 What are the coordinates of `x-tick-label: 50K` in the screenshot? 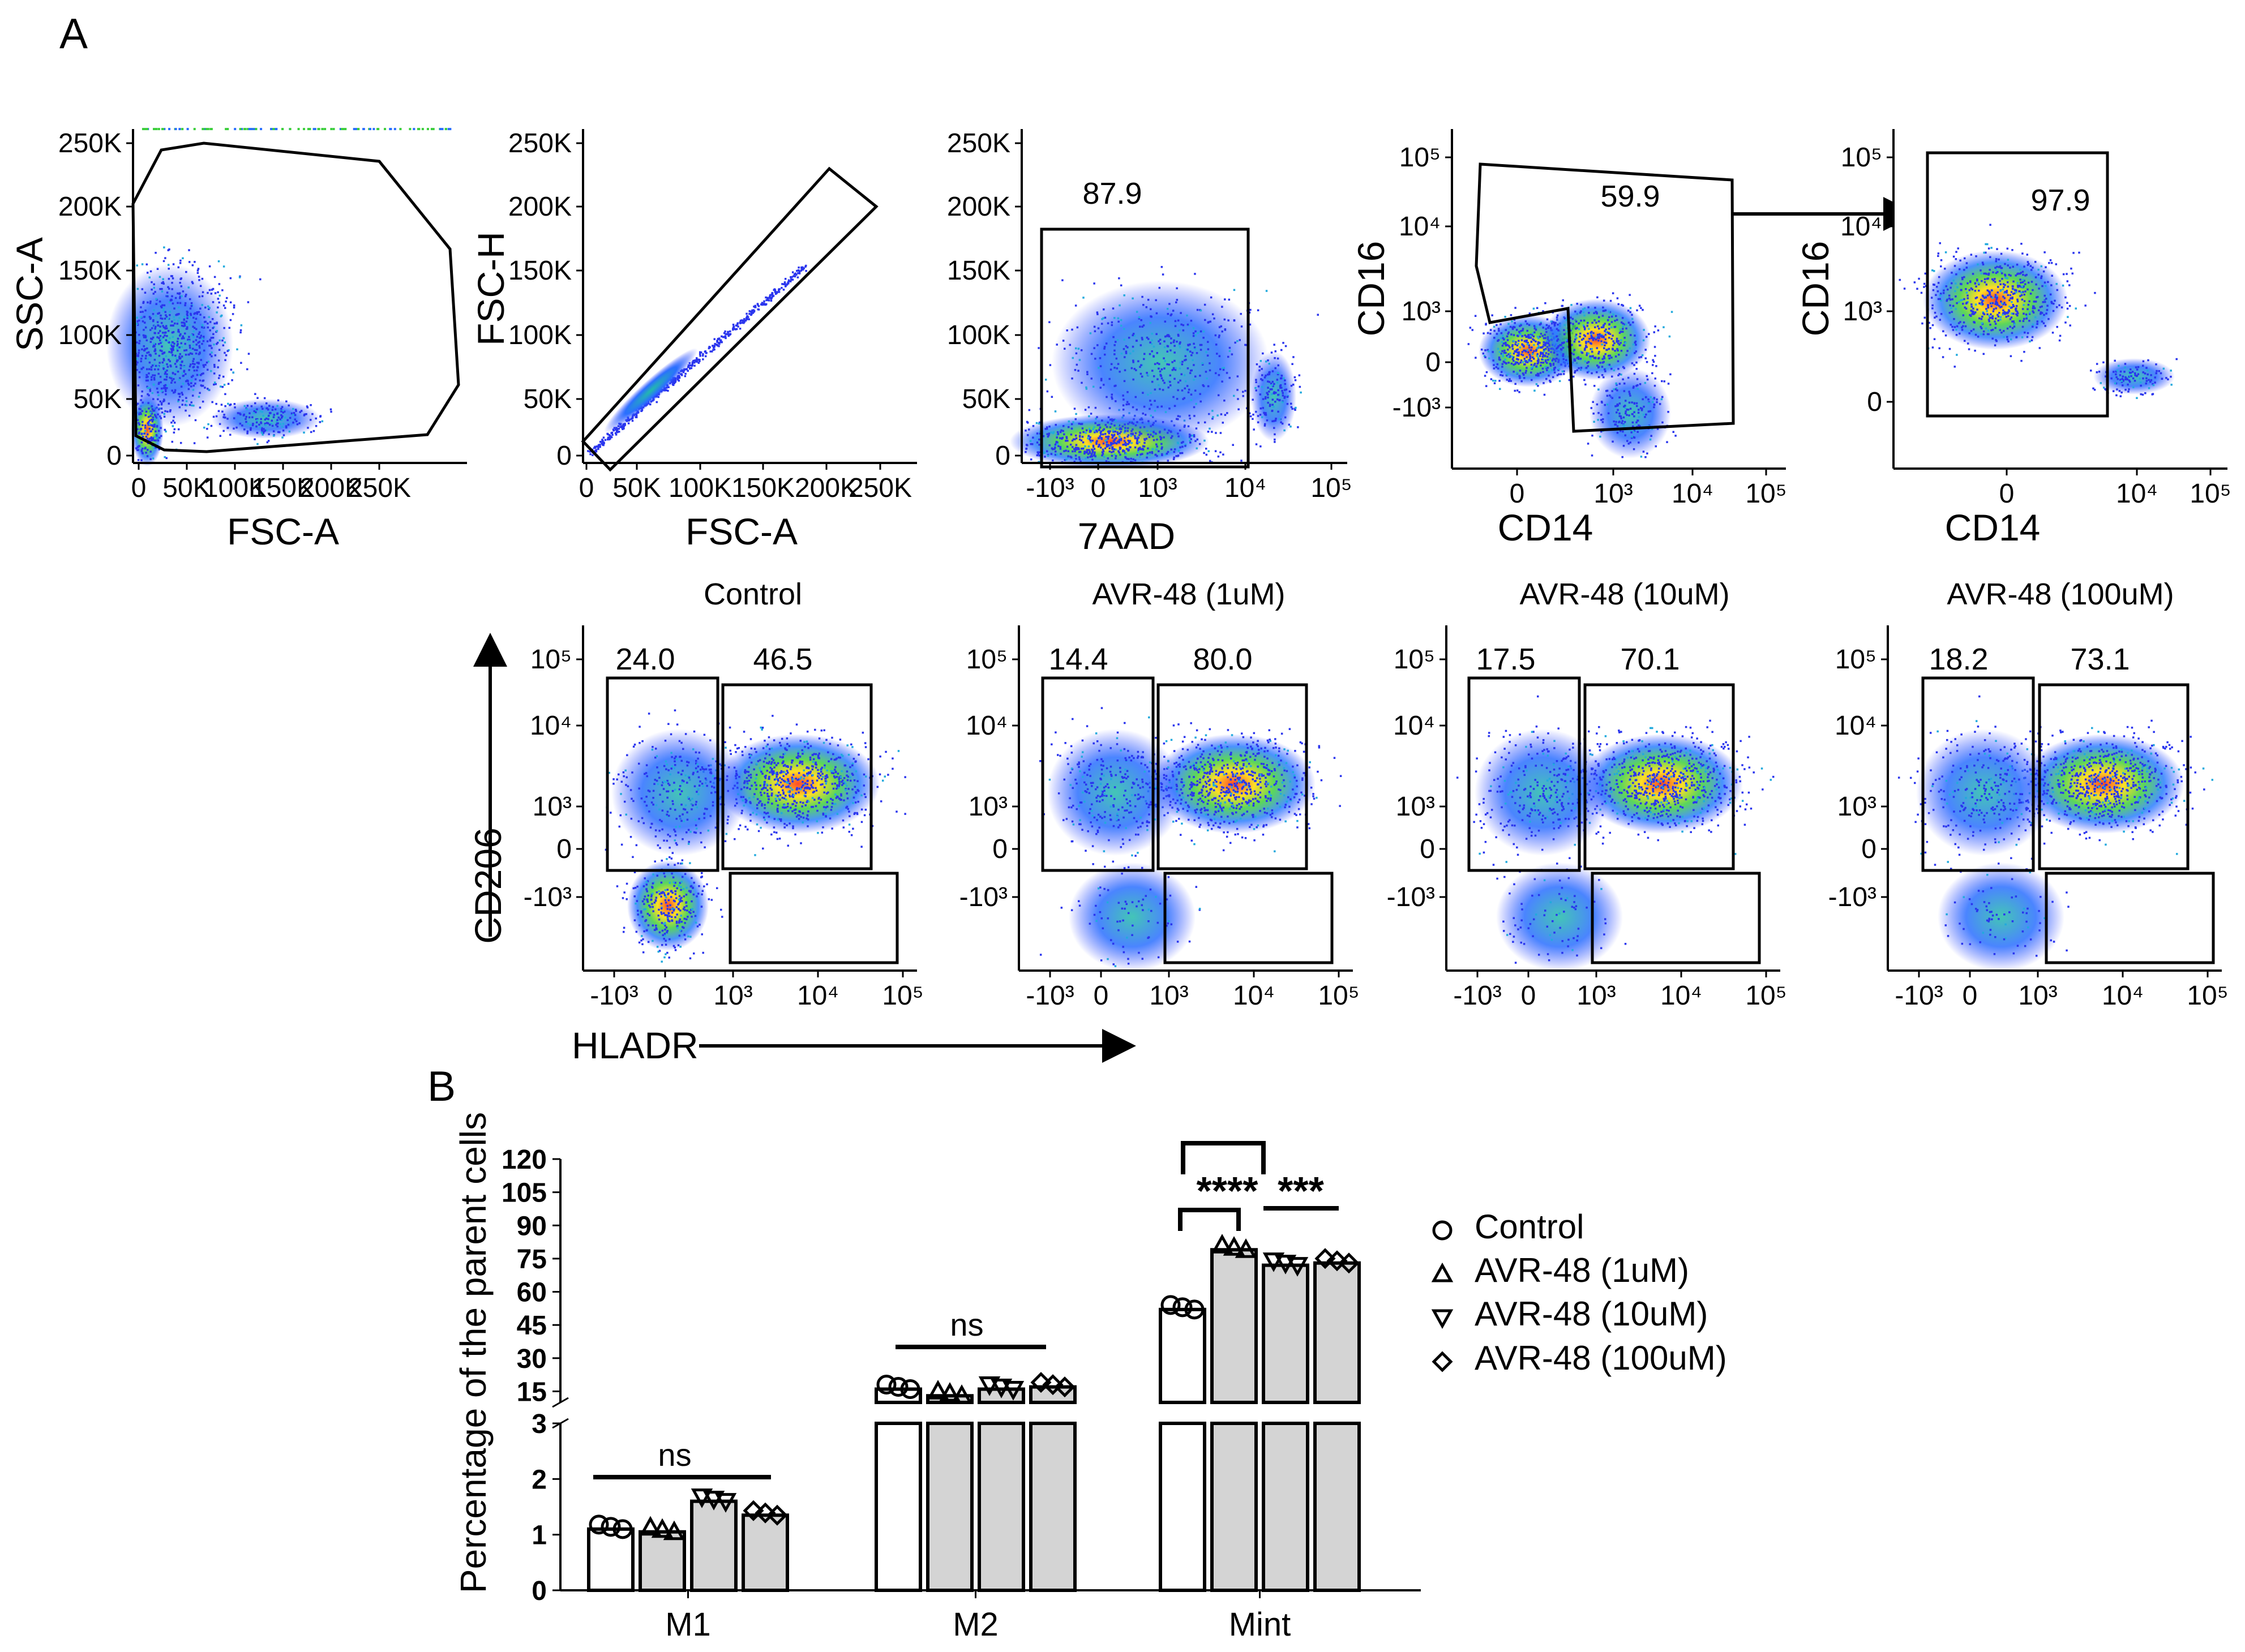 It's located at (636, 488).